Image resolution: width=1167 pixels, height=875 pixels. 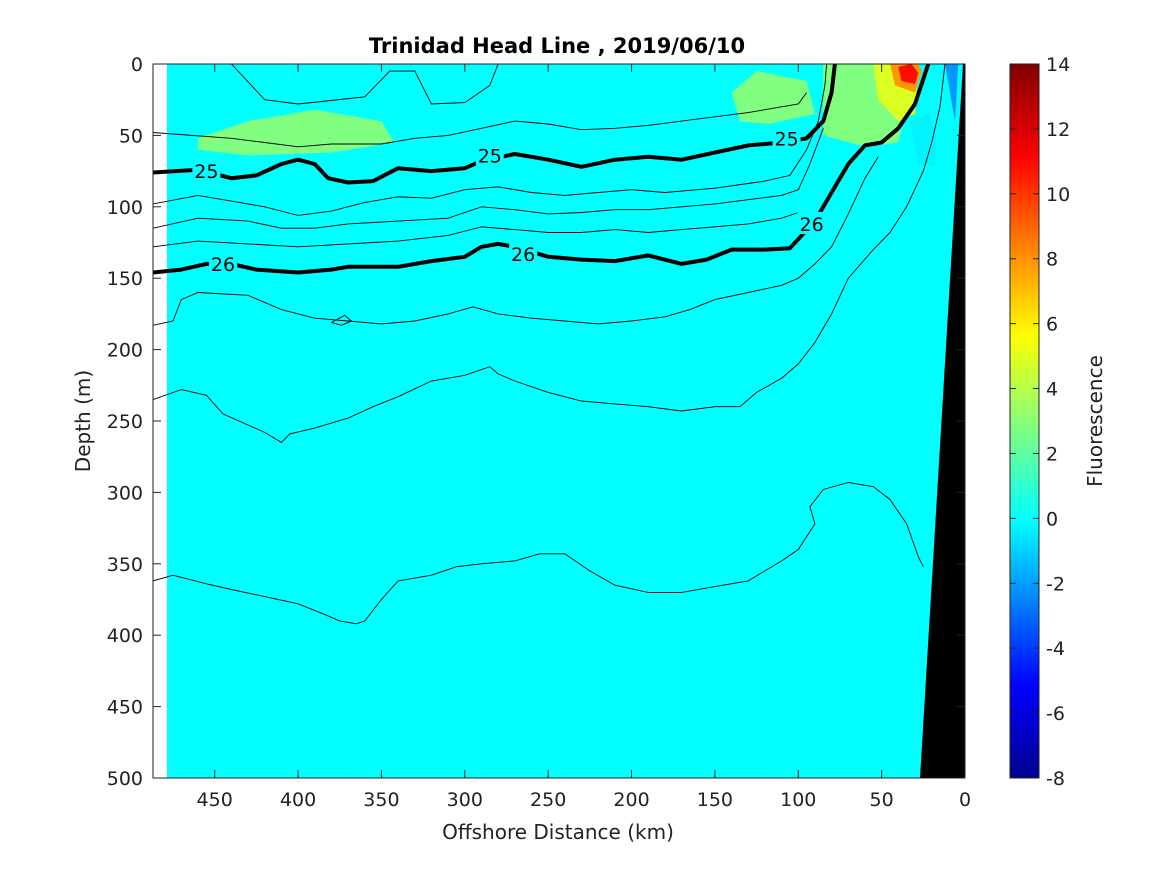 I want to click on y-tick-label: 100, so click(x=125, y=208).